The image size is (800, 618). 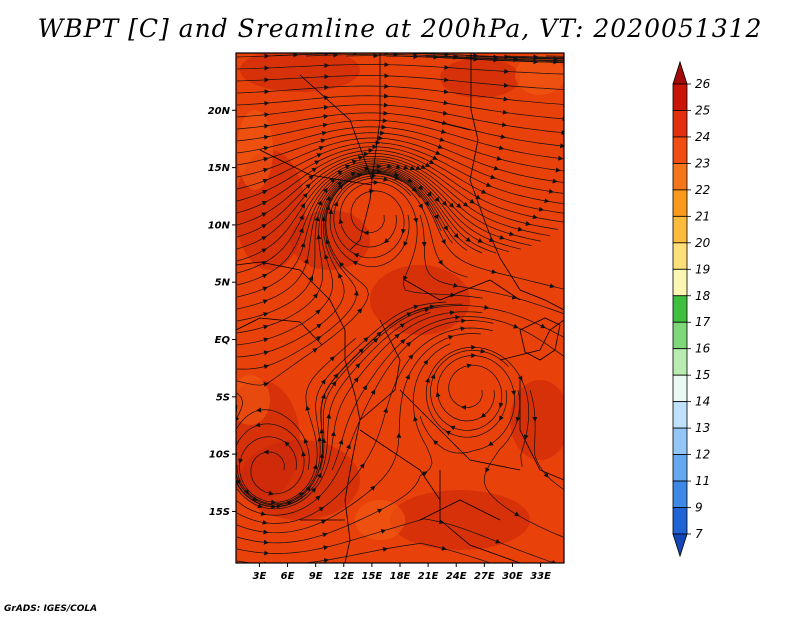 I want to click on lake-victoria, so click(x=540, y=339).